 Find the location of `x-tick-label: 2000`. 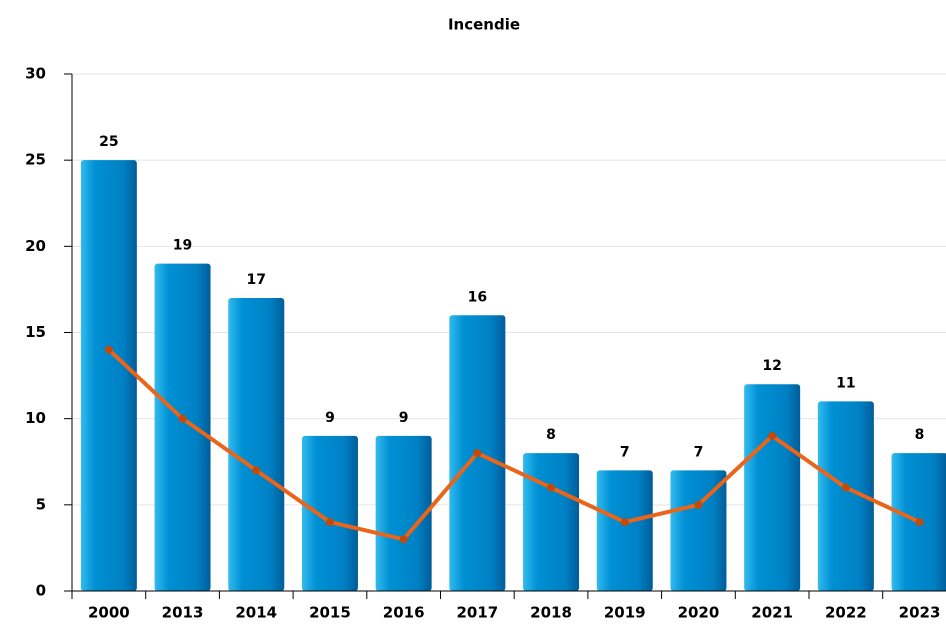

x-tick-label: 2000 is located at coordinates (109, 613).